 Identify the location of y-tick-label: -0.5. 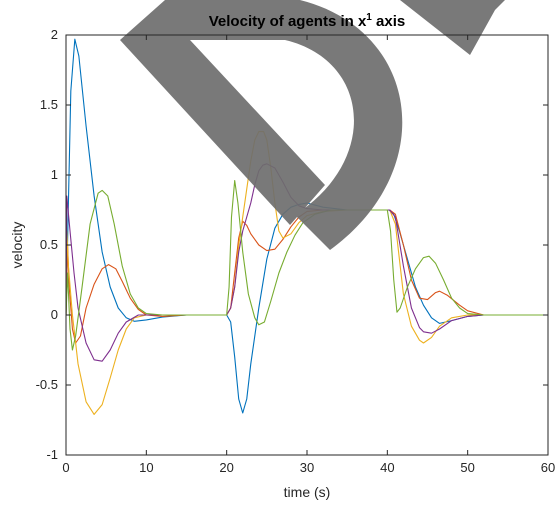
(47, 384).